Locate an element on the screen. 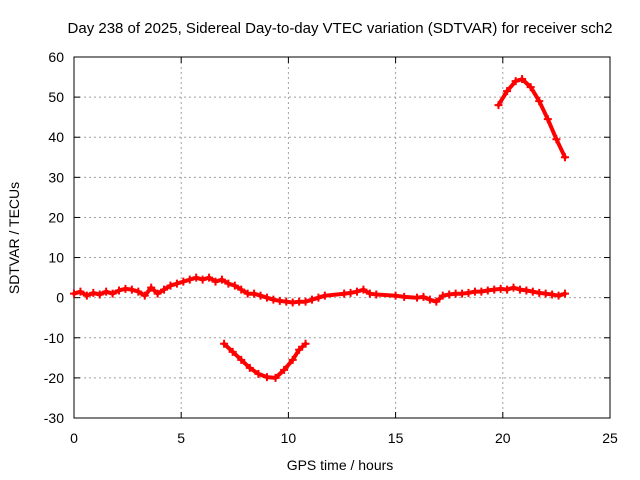  y-axis-label: SDTVAR / TECUs is located at coordinates (14, 238).